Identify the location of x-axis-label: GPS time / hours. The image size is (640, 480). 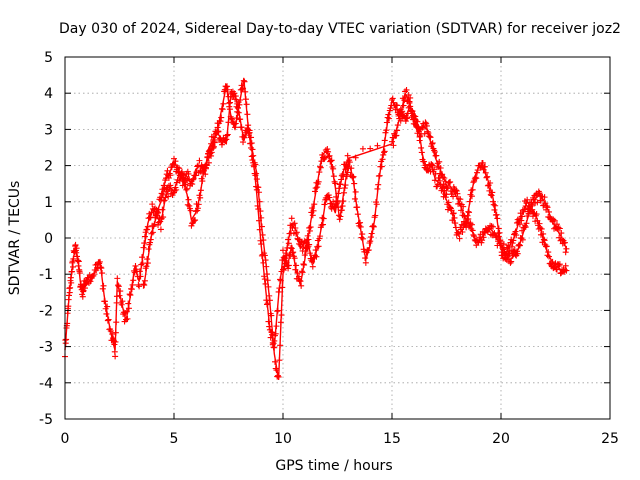
(333, 466).